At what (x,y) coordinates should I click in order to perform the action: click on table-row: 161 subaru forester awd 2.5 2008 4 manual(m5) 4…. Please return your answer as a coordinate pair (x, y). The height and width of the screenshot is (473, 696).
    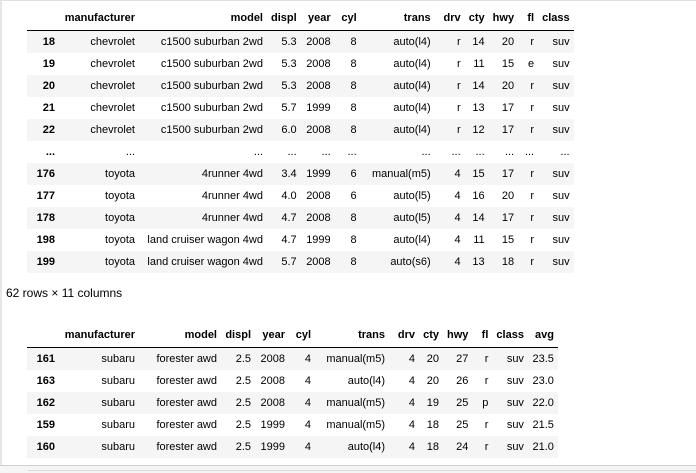
    Looking at the image, I should click on (292, 358).